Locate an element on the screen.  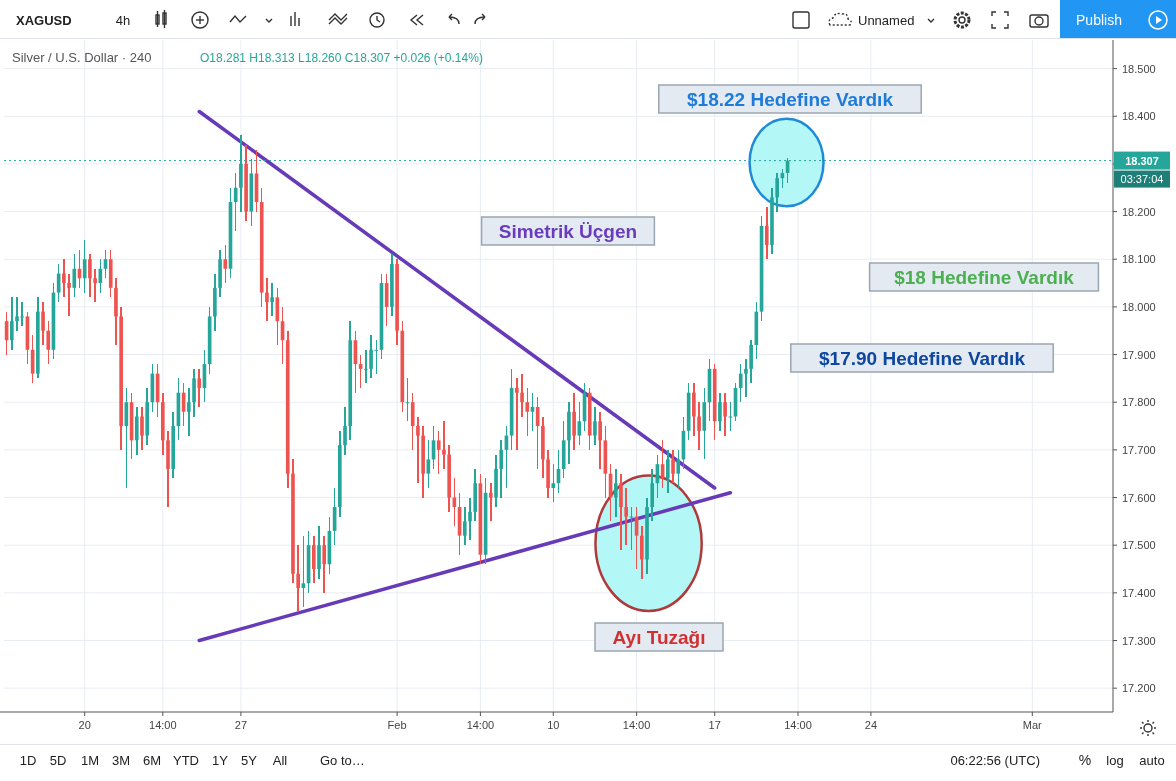
text: Silver / U.S. Dollar · 240 is located at coordinates (82, 57).